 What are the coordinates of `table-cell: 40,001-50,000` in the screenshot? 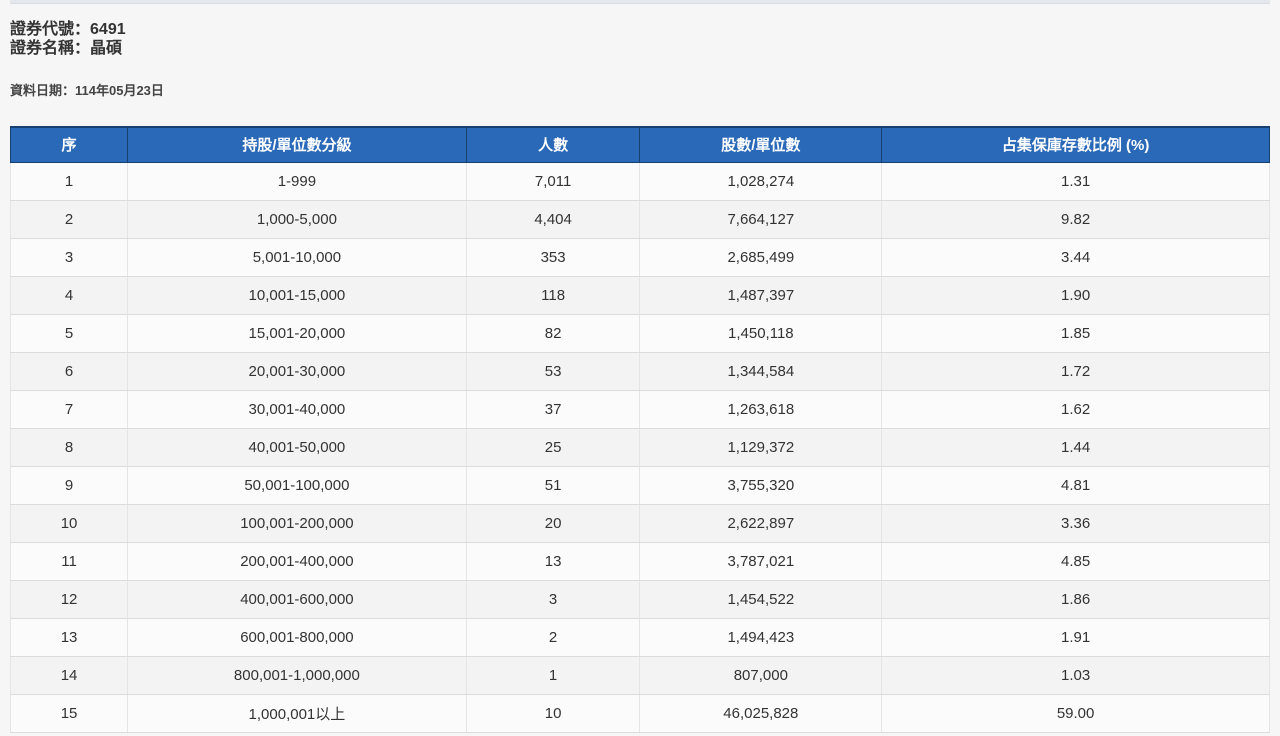 It's located at (297, 447).